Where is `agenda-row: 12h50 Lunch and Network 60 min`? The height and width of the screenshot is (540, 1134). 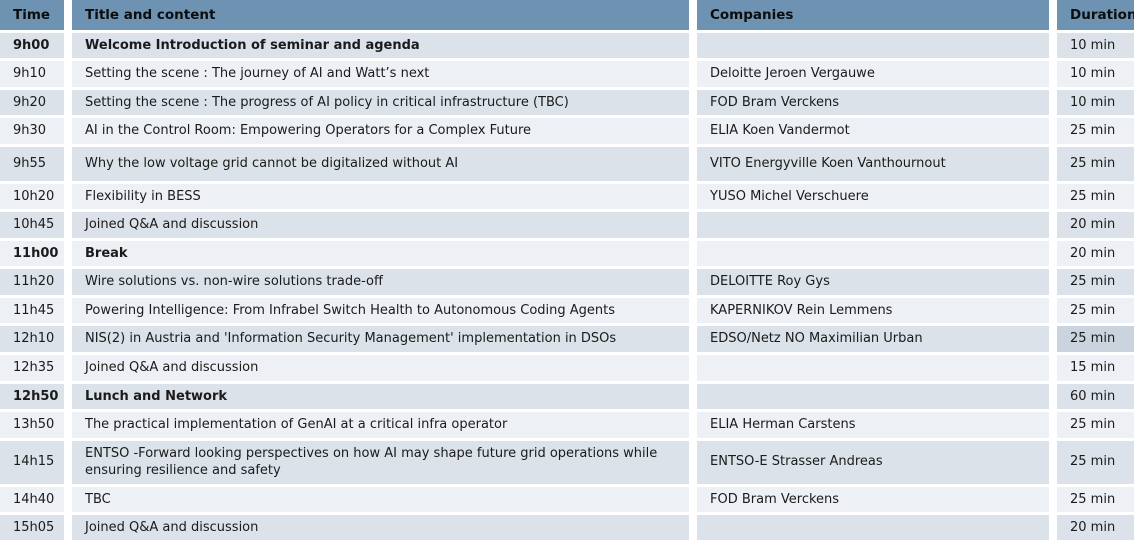
agenda-row: 12h50 Lunch and Network 60 min is located at coordinates (567, 397).